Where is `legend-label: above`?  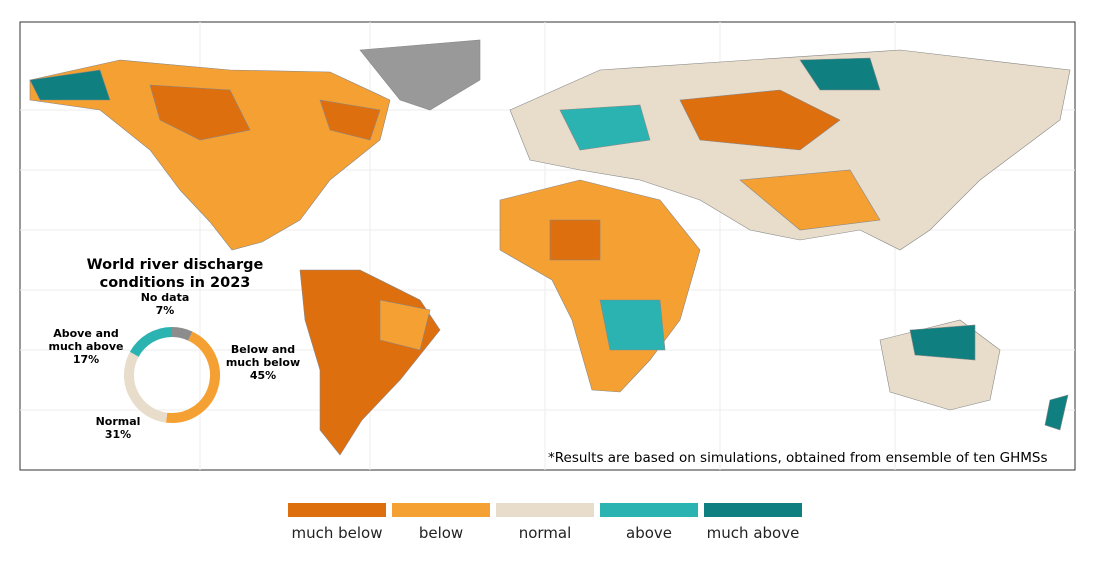
legend-label: above is located at coordinates (649, 533).